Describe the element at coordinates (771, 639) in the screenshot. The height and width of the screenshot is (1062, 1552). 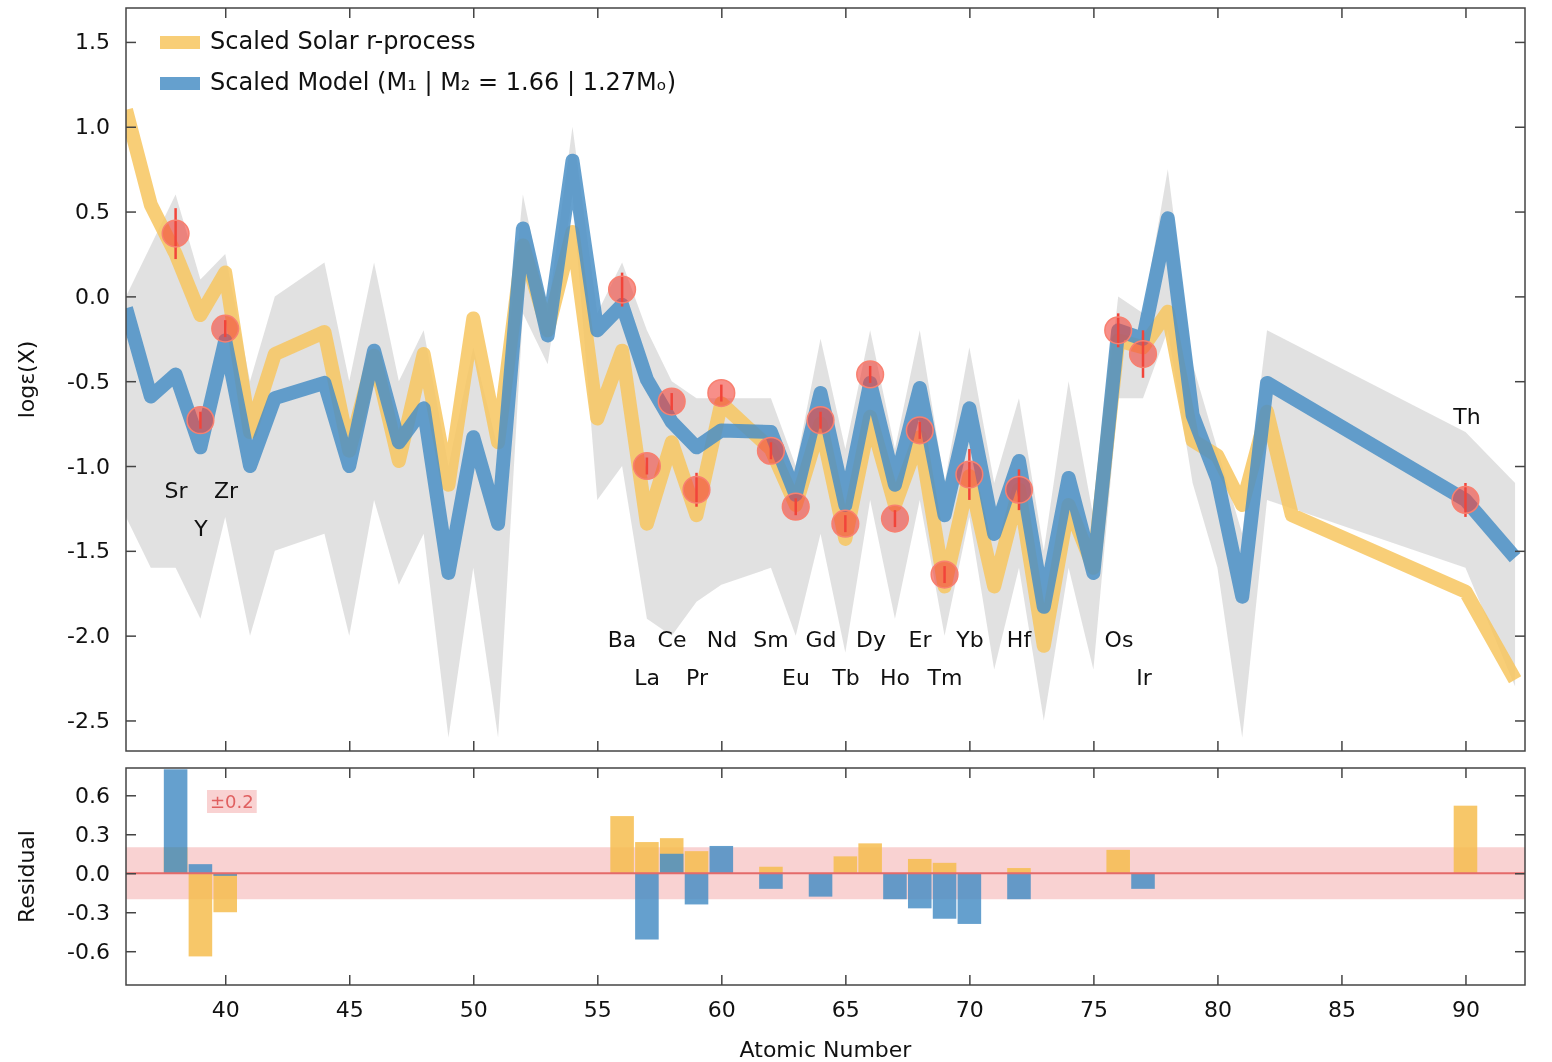
I see `annotation: Sm` at that location.